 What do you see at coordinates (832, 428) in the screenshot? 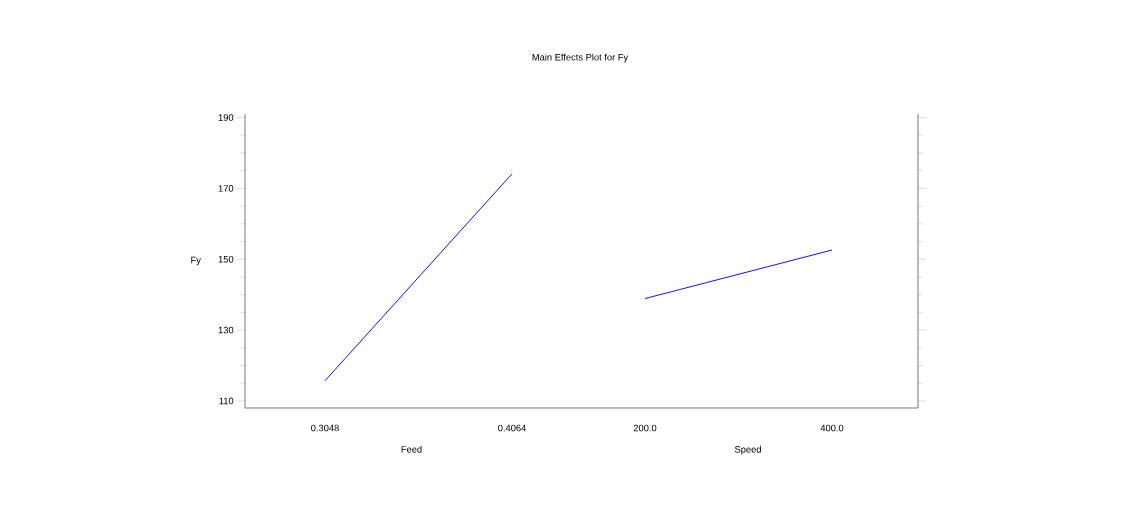
I see `x-tick-label: 400.0` at bounding box center [832, 428].